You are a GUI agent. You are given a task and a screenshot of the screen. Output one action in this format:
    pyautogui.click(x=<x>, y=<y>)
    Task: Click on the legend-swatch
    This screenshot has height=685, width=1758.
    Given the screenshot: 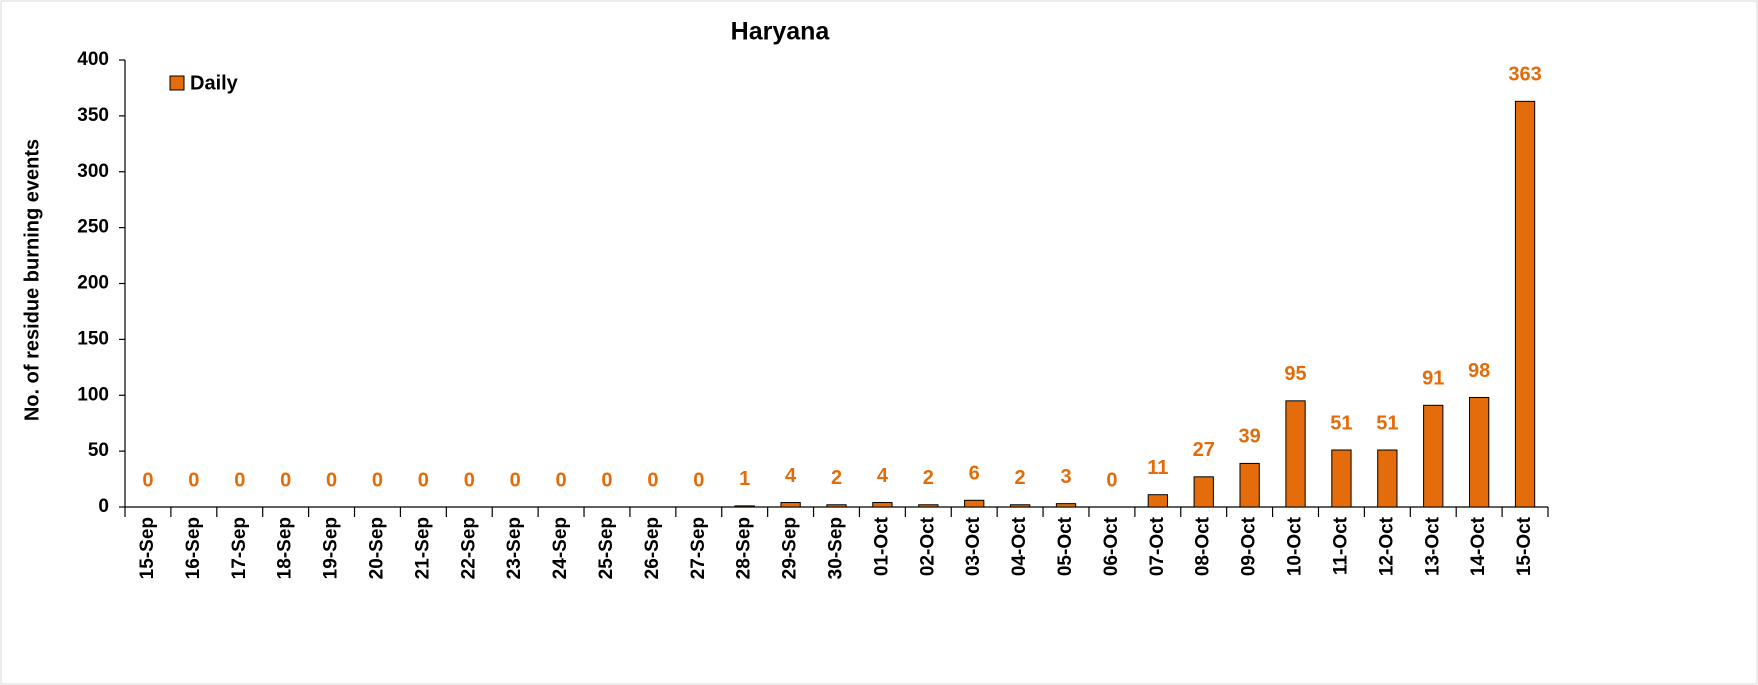 What is the action you would take?
    pyautogui.click(x=177, y=83)
    